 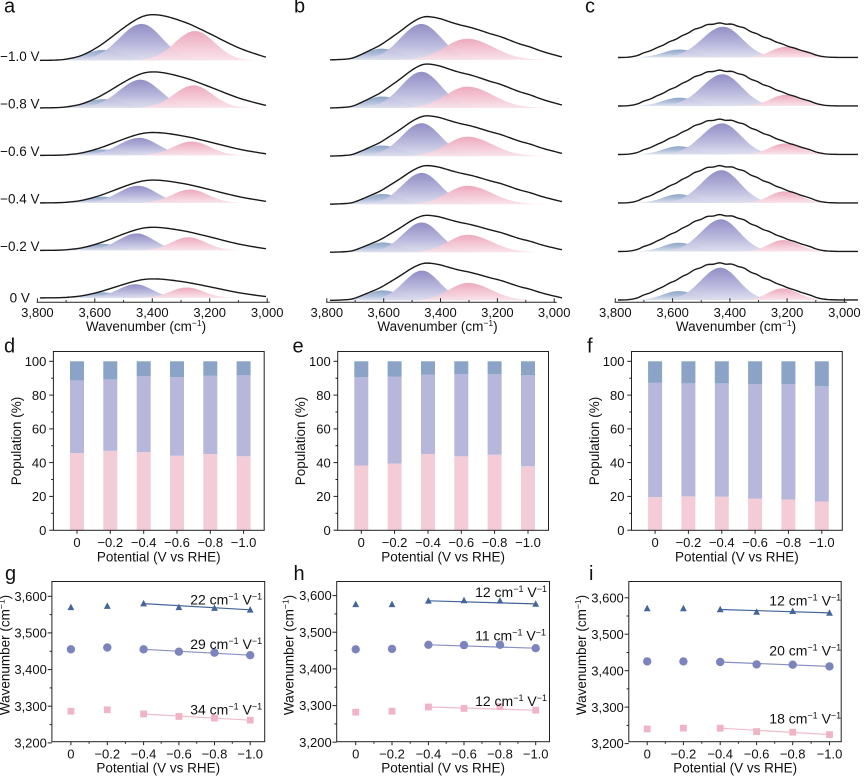 I want to click on svg-text: −0.6 V, so click(x=19, y=151).